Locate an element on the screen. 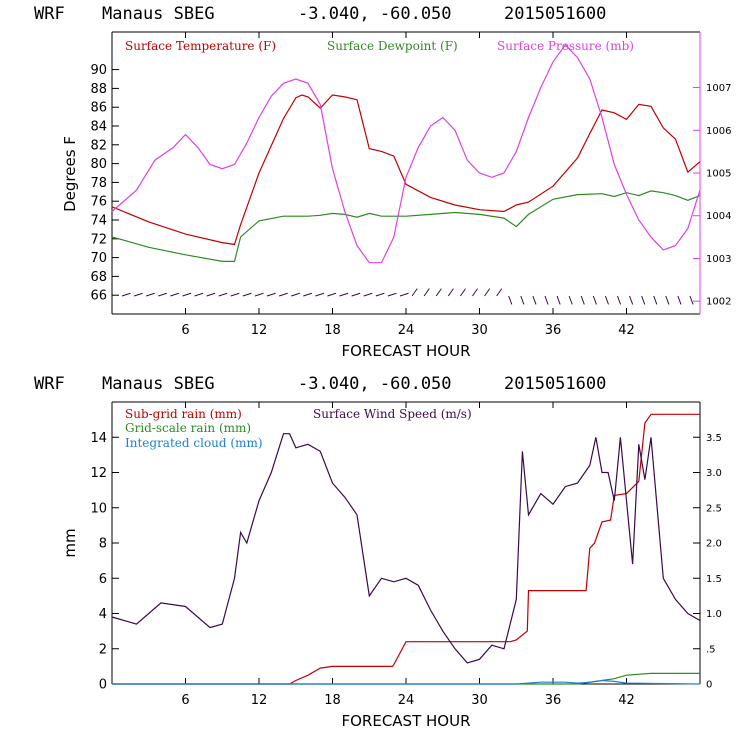  legend-cloud: Integrated cloud (mm) is located at coordinates (194, 443).